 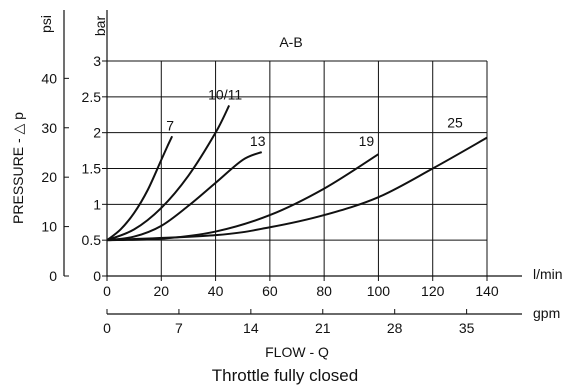 What do you see at coordinates (367, 141) in the screenshot?
I see `series-label-4: 19` at bounding box center [367, 141].